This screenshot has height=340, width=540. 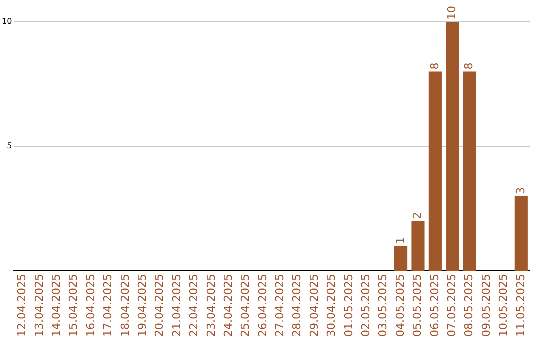 What do you see at coordinates (159, 306) in the screenshot?
I see `x-tick-label: 20.04.2025` at bounding box center [159, 306].